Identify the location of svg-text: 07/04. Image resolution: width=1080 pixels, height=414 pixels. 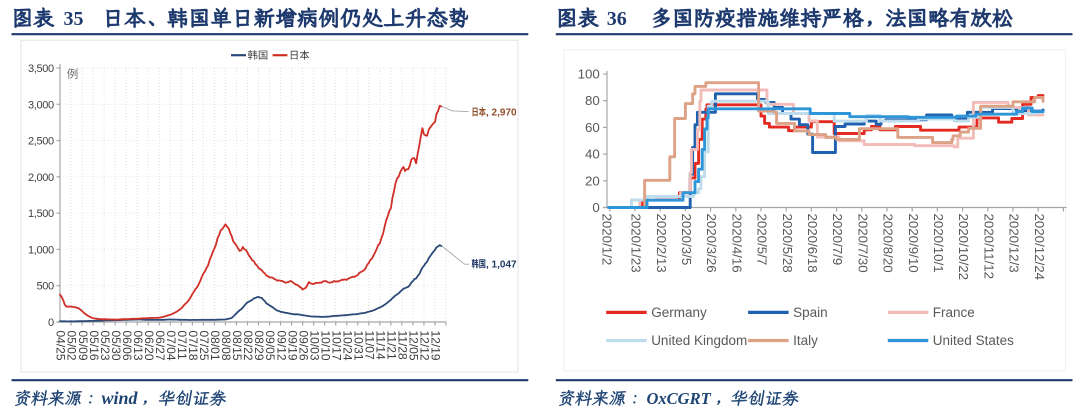
(171, 346).